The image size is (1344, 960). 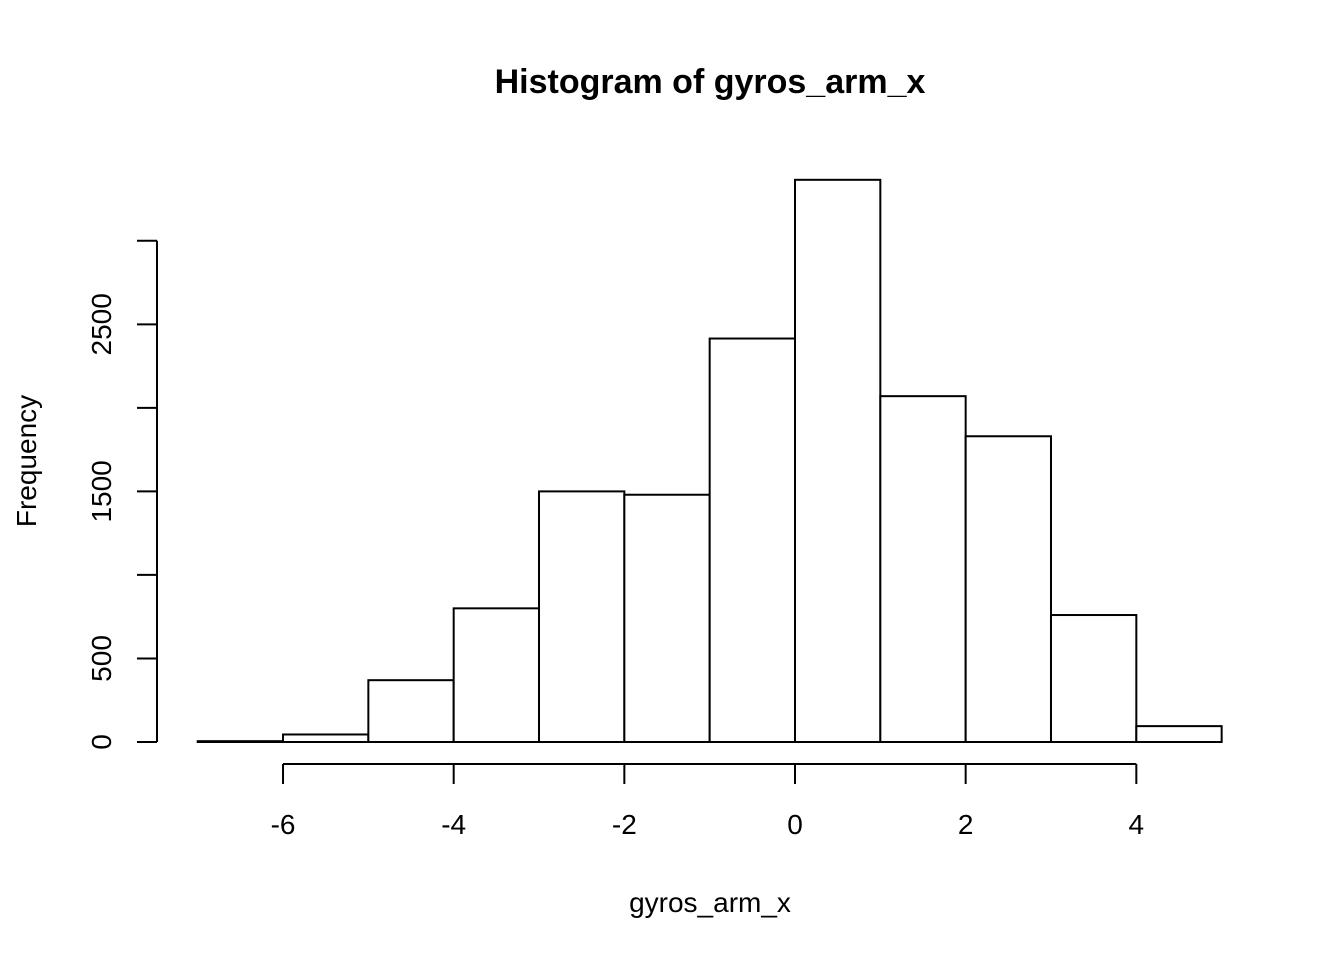 I want to click on chart-title: Histogram of gyros_arm_x, so click(x=710, y=82).